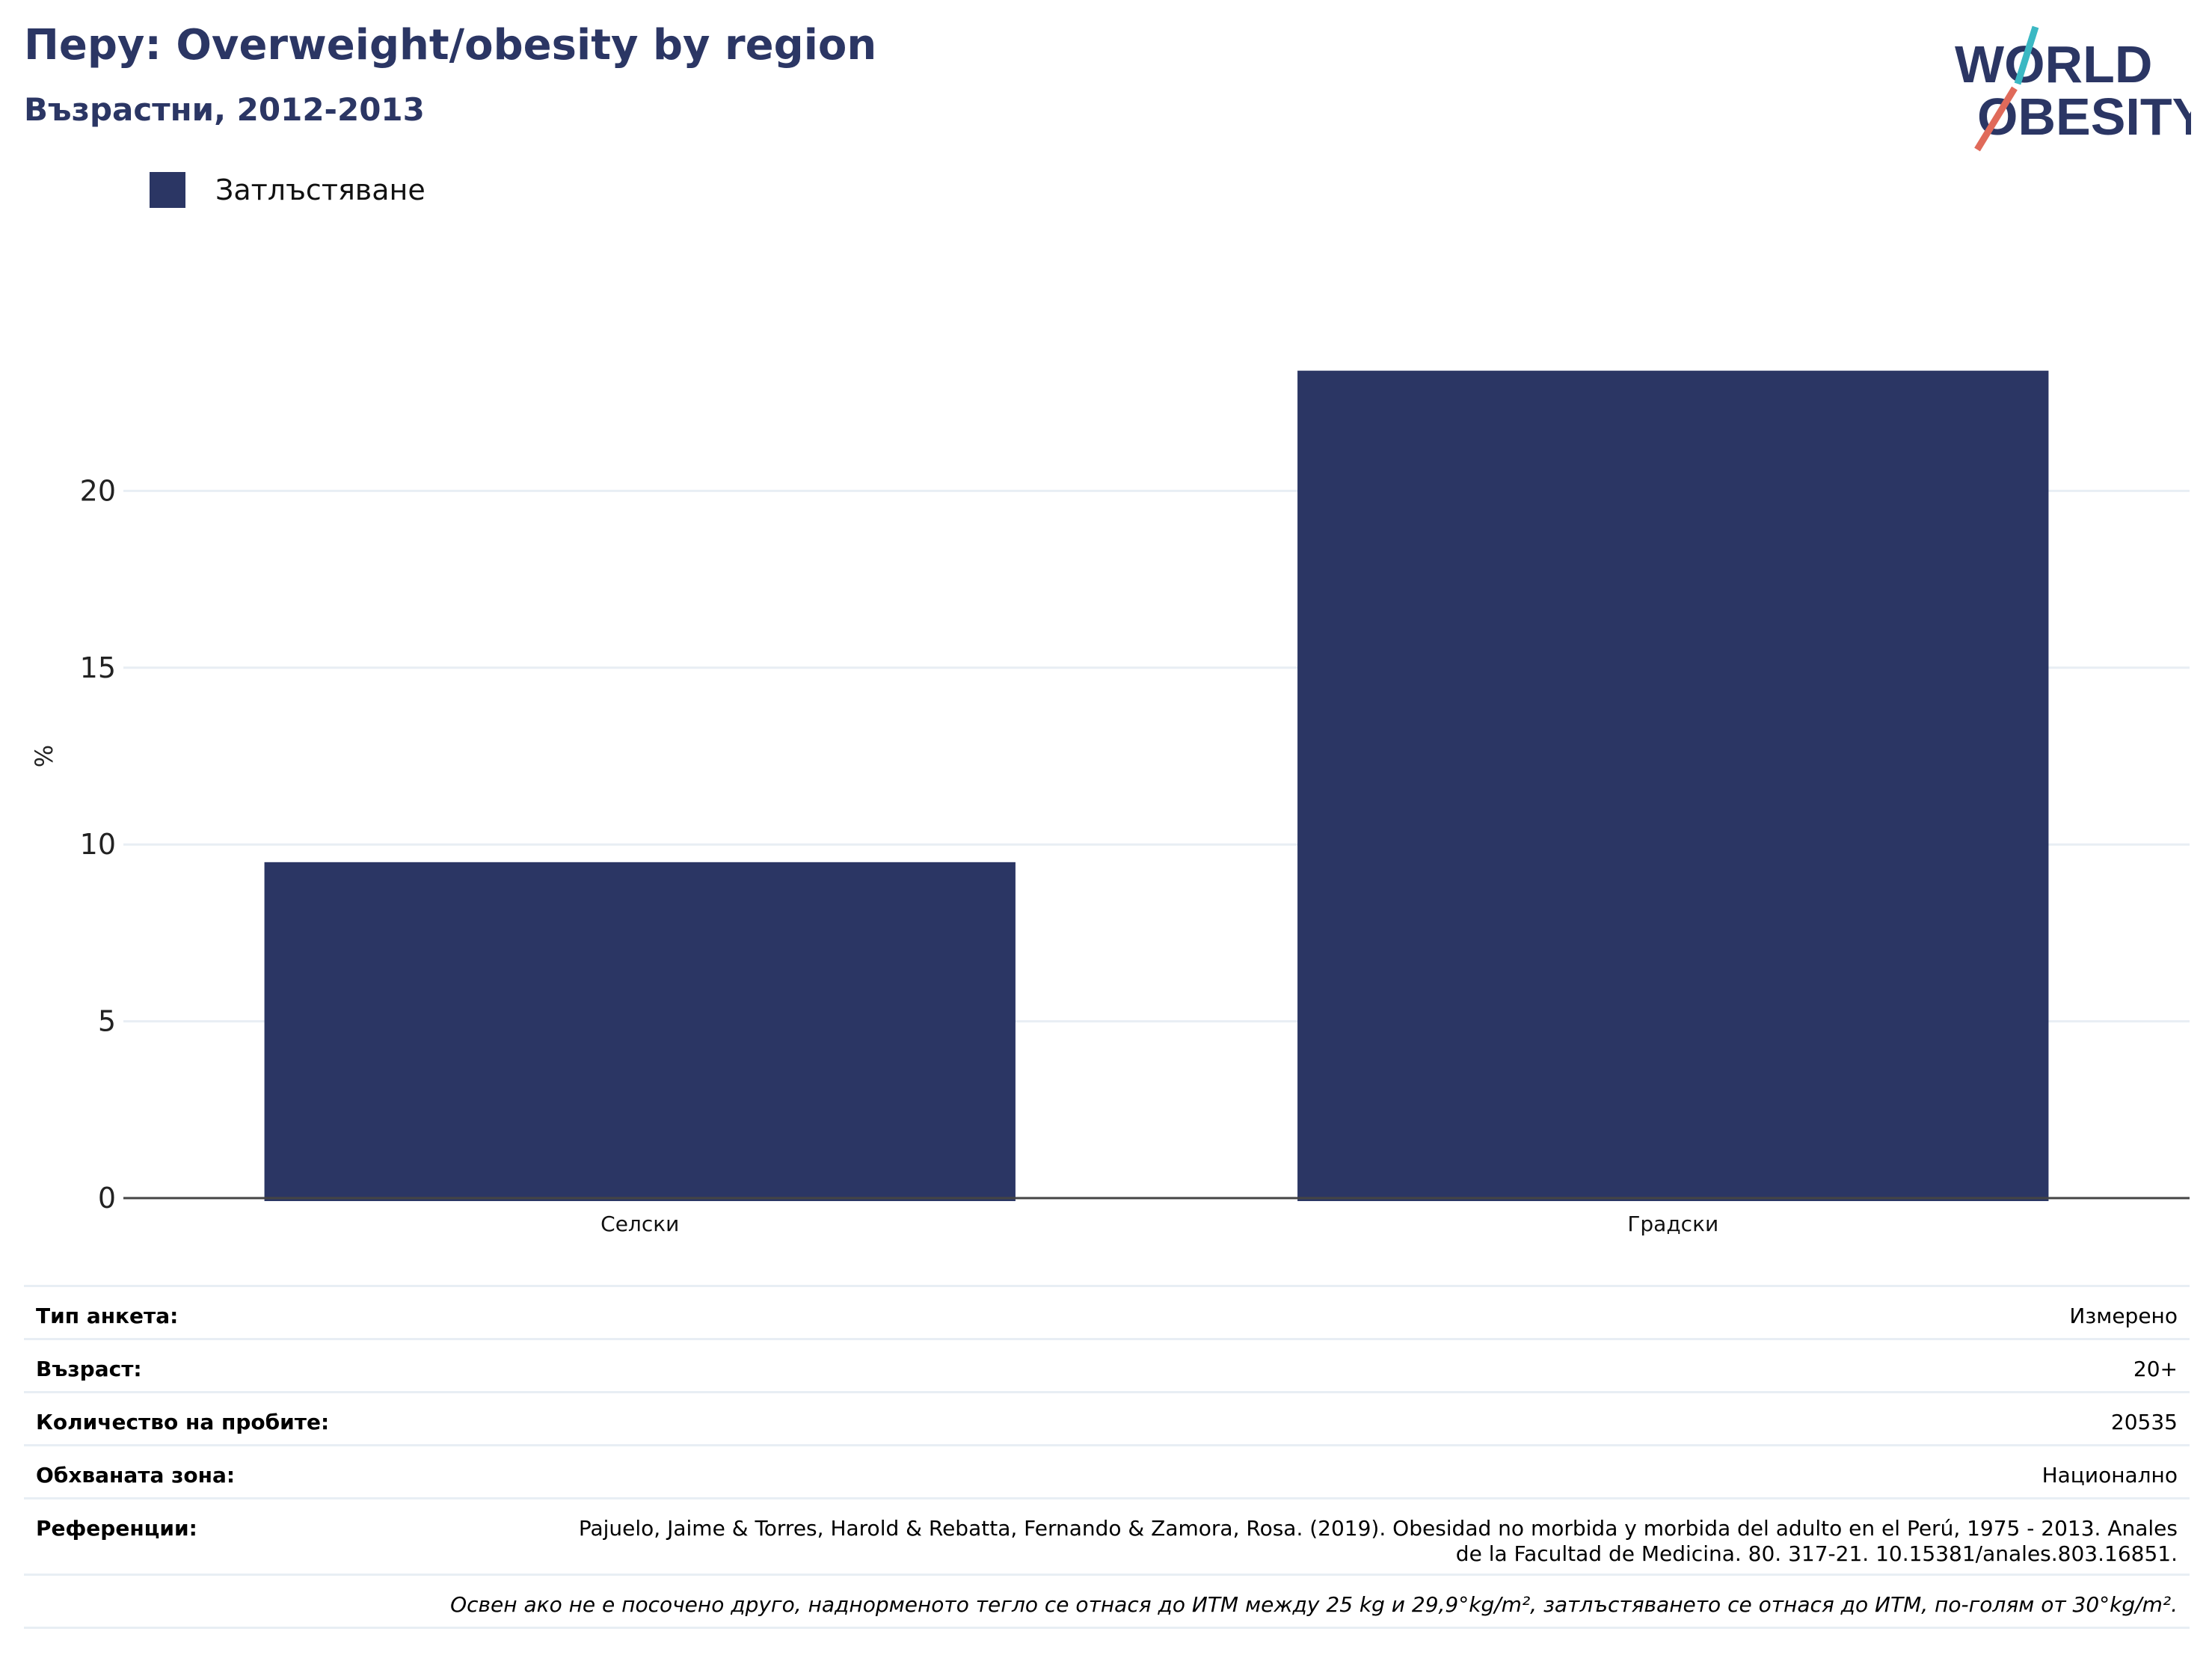 The height and width of the screenshot is (1670, 2212). I want to click on x-tick-label: Градски, so click(1672, 1224).